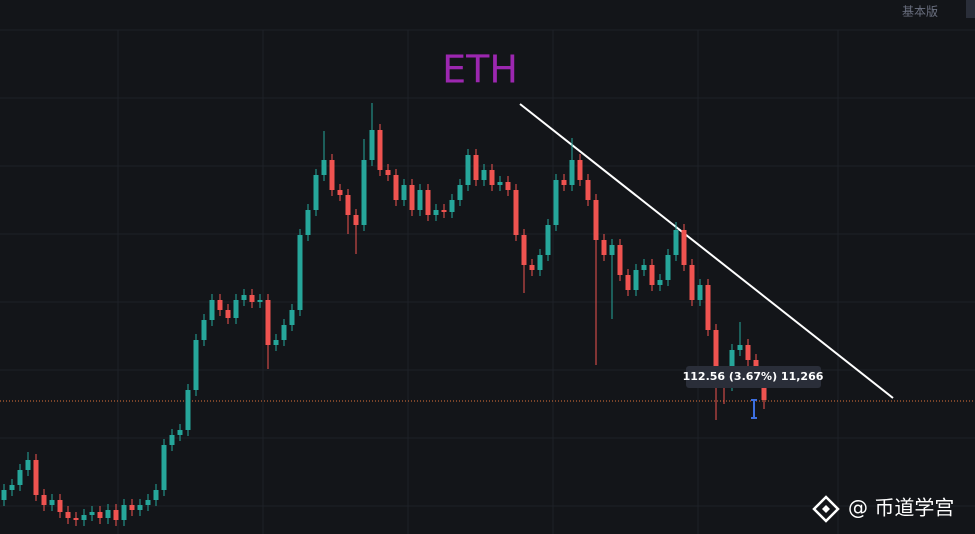 Image resolution: width=975 pixels, height=534 pixels. What do you see at coordinates (754, 409) in the screenshot?
I see `cursor-marker` at bounding box center [754, 409].